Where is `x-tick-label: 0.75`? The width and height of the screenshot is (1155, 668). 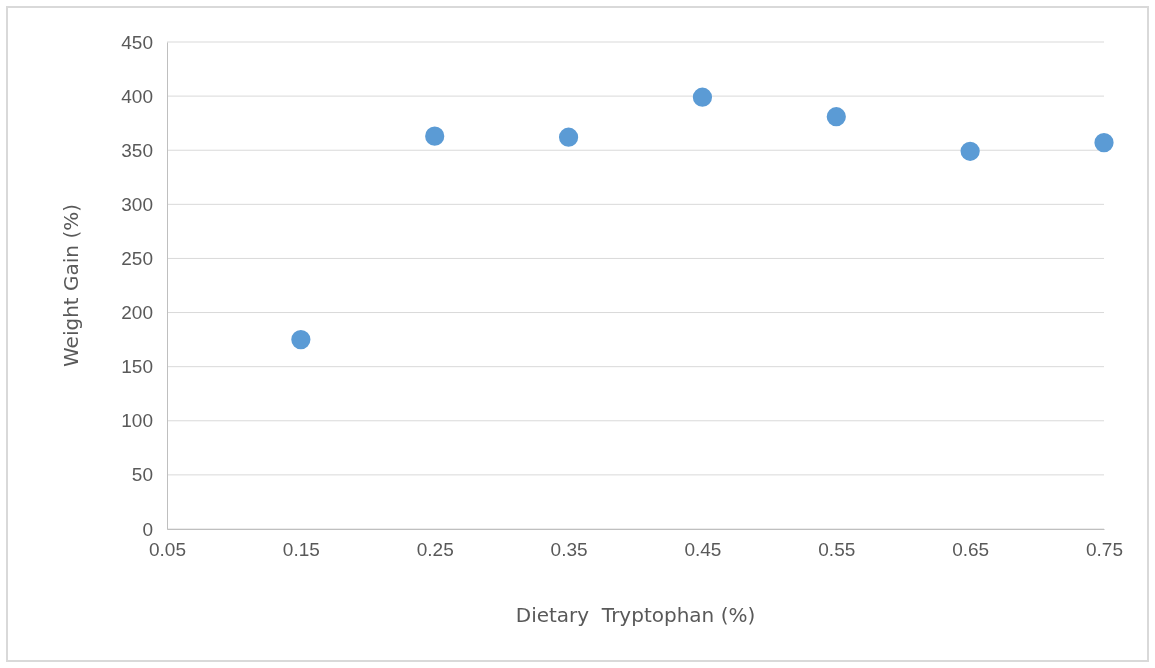
x-tick-label: 0.75 is located at coordinates (1104, 550).